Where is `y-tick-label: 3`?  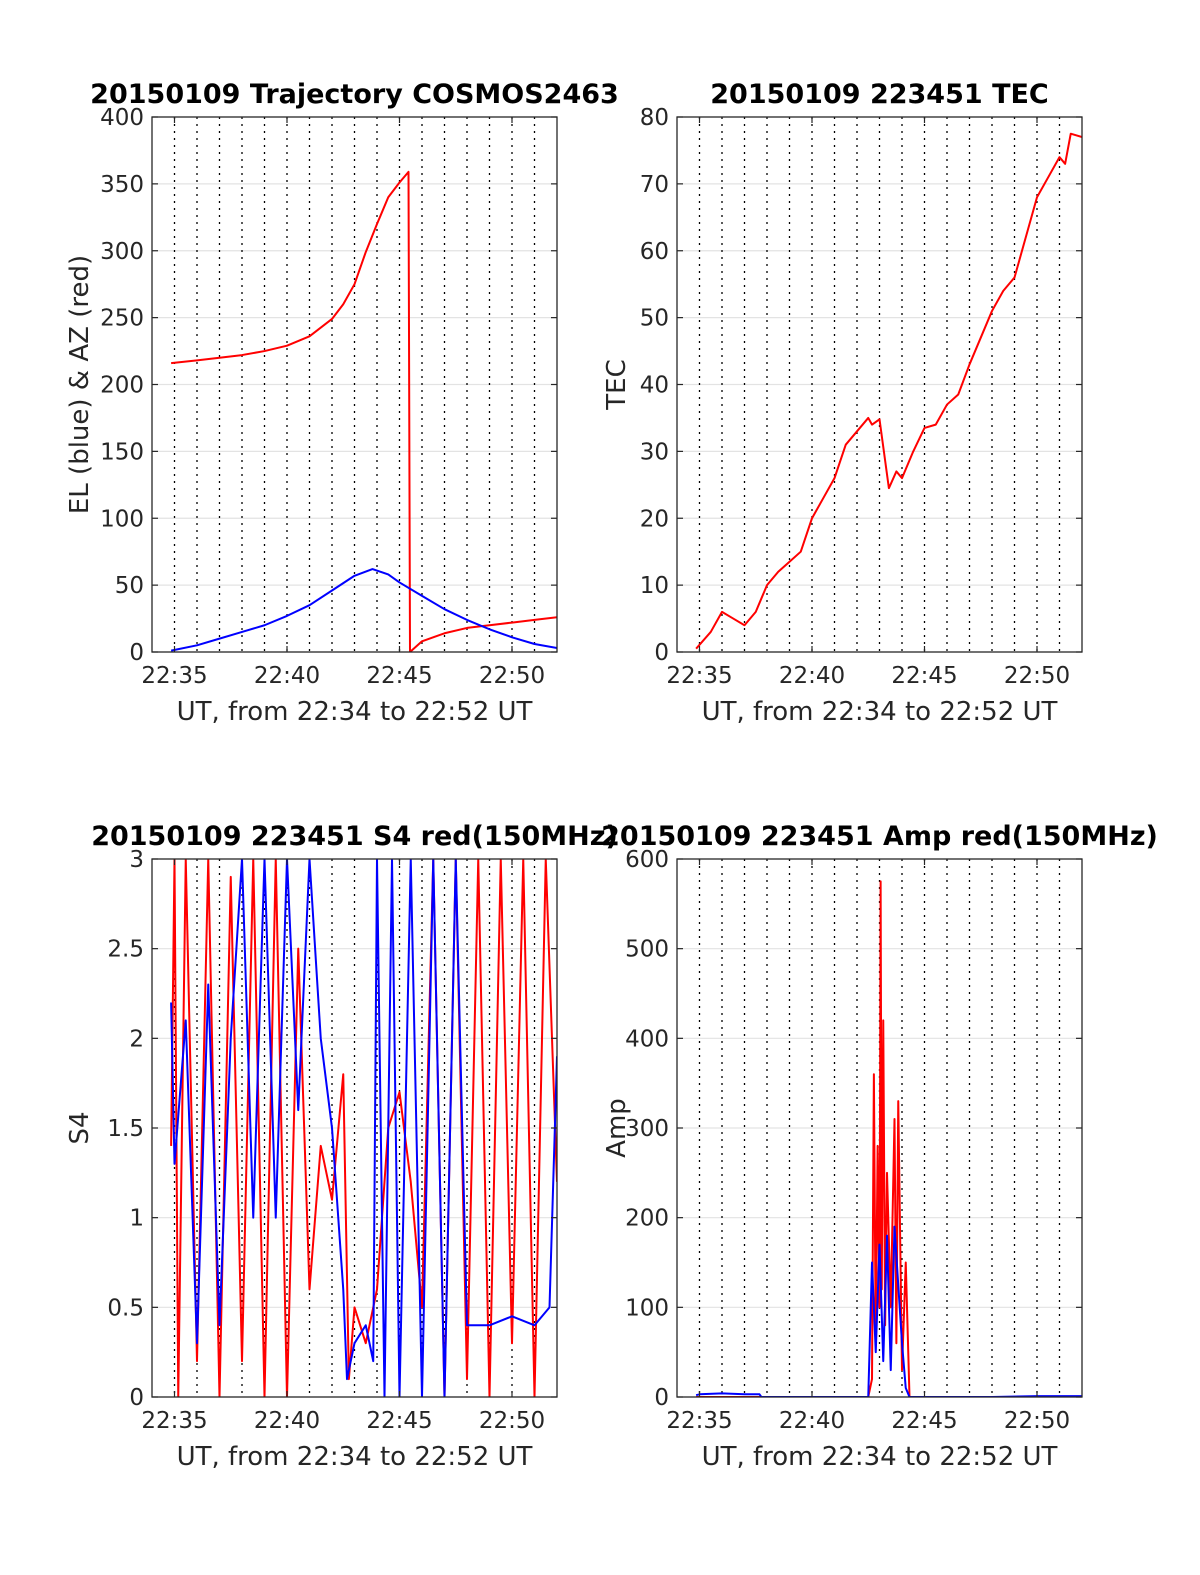 y-tick-label: 3 is located at coordinates (136, 860).